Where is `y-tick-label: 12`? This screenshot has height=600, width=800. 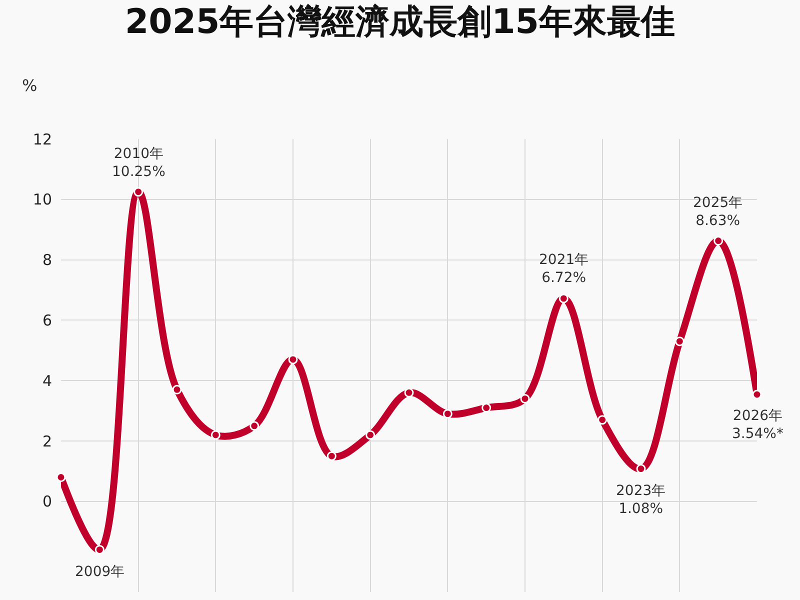
y-tick-label: 12 is located at coordinates (42, 139).